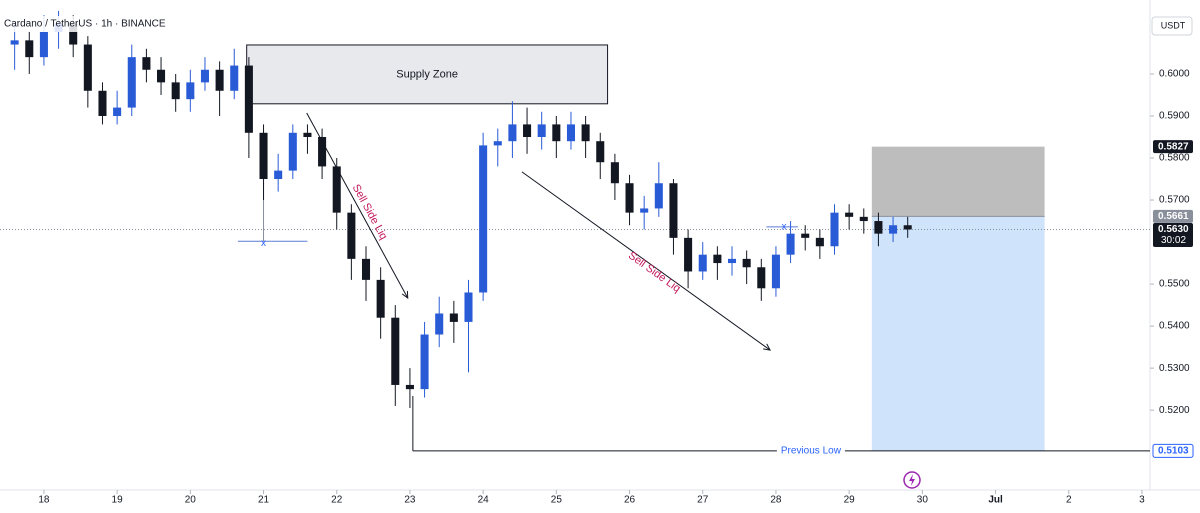  Describe the element at coordinates (1069, 500) in the screenshot. I see `x-tick-label: 2` at that location.